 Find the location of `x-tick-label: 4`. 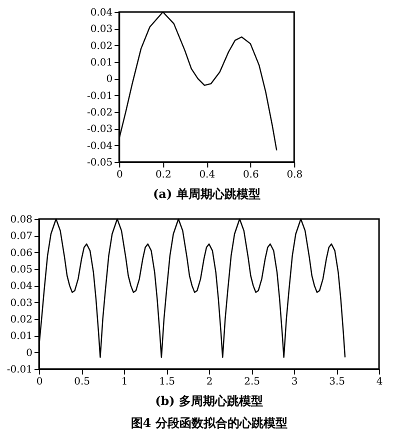

x-tick-label: 4 is located at coordinates (379, 382).